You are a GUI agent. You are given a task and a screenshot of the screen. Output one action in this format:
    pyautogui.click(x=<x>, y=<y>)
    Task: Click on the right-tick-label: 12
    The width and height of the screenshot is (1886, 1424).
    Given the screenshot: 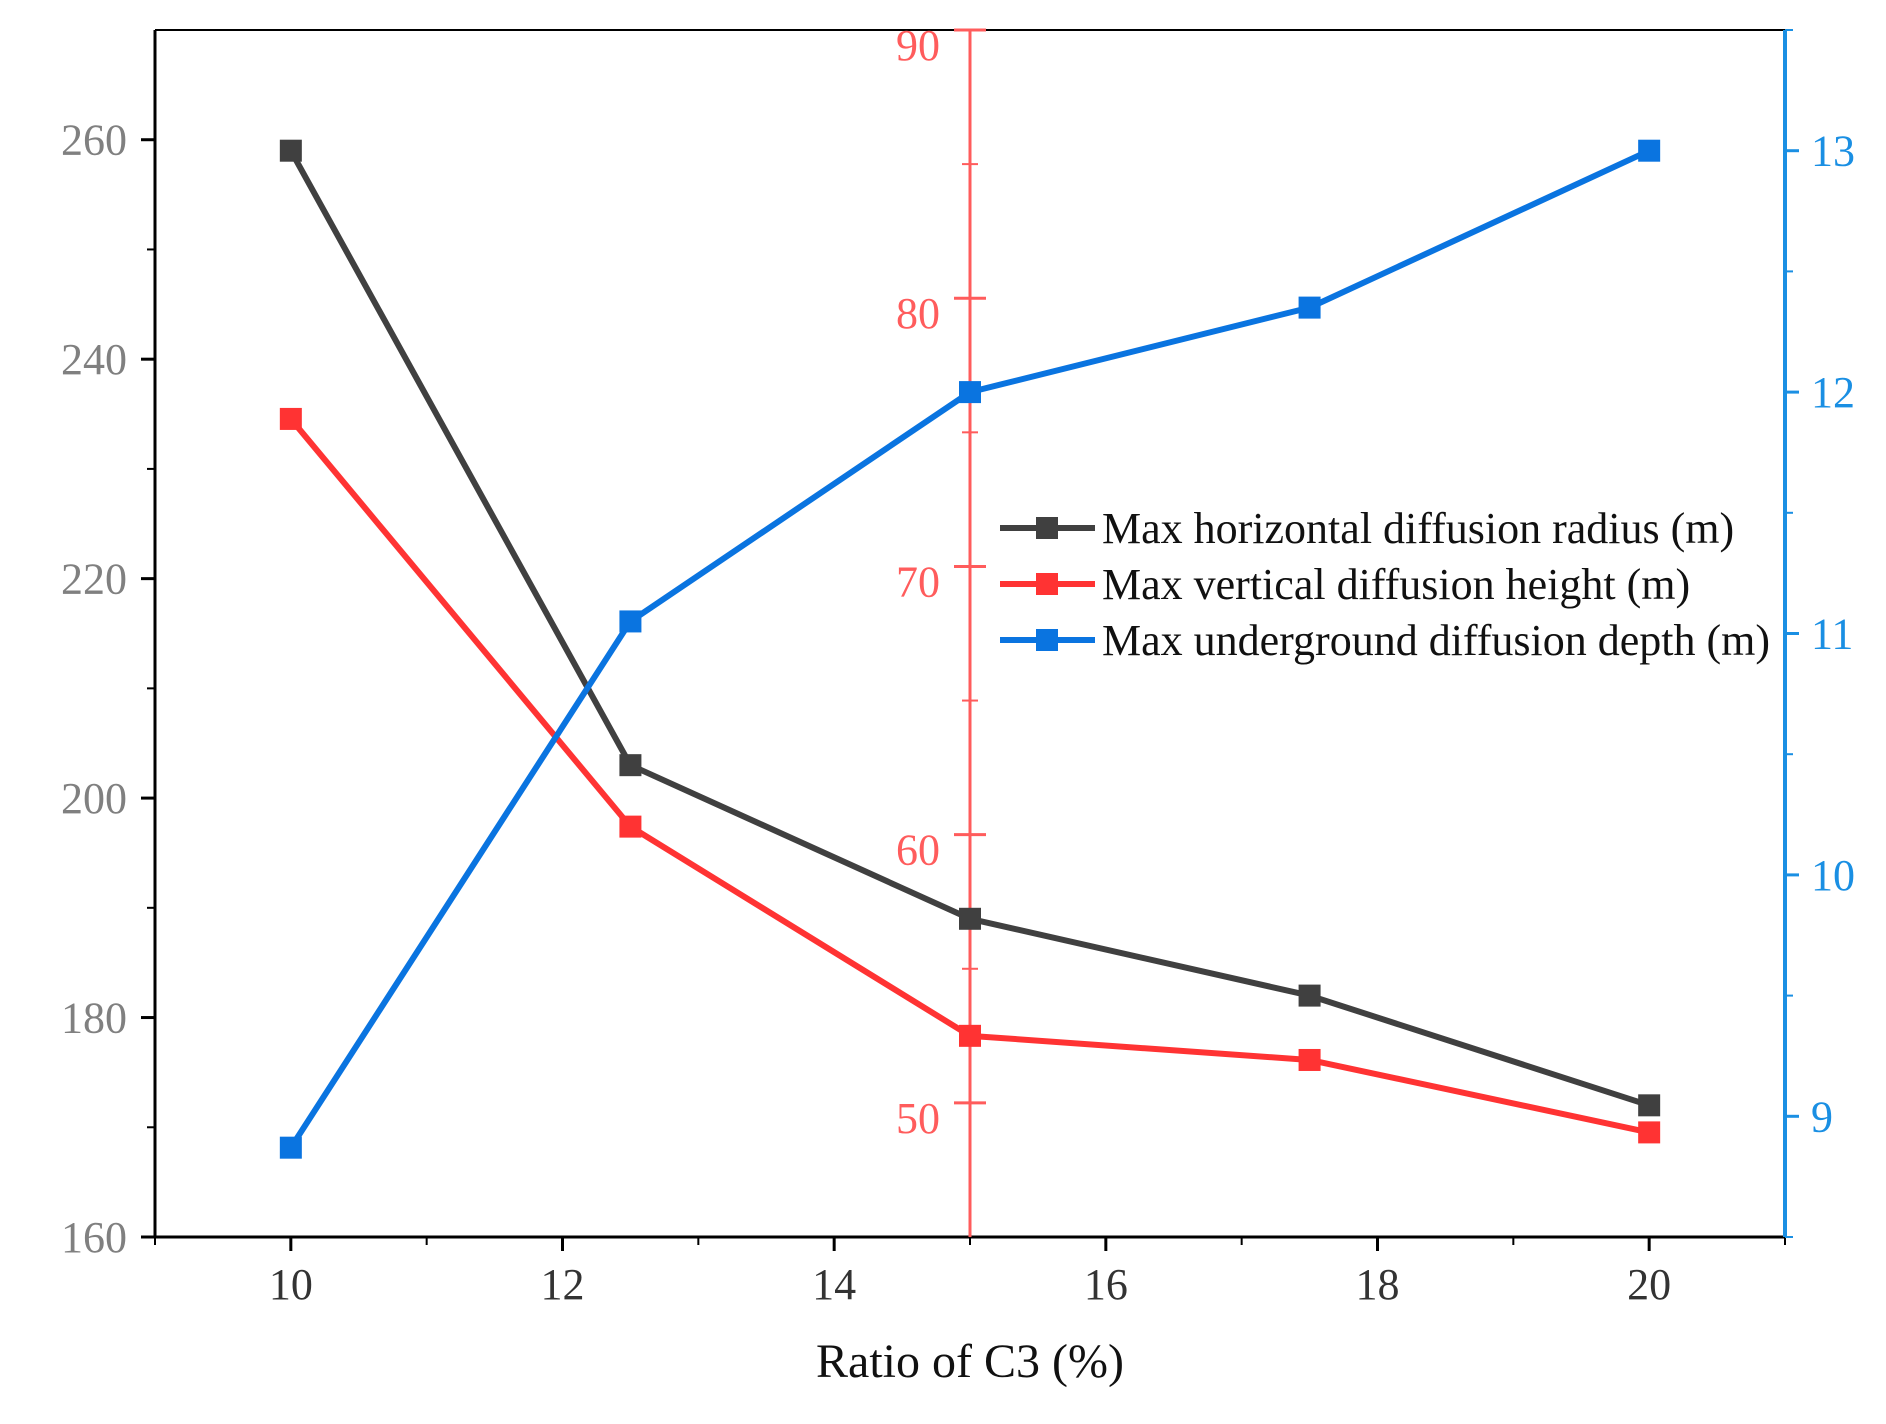 What is the action you would take?
    pyautogui.click(x=1833, y=392)
    